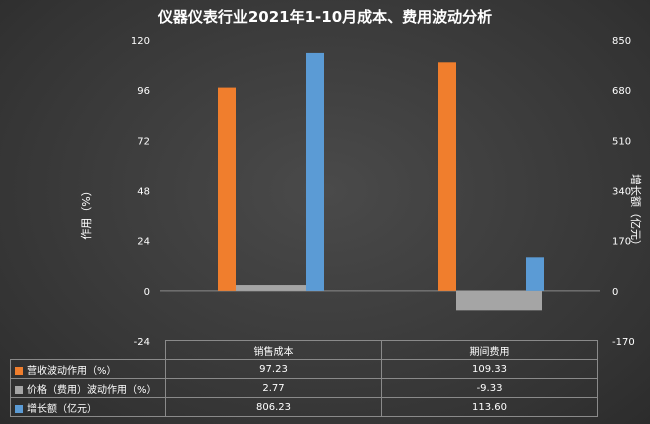 The height and width of the screenshot is (424, 650). I want to click on table-row: 增长额（亿元） 806.23 113.60, so click(304, 407).